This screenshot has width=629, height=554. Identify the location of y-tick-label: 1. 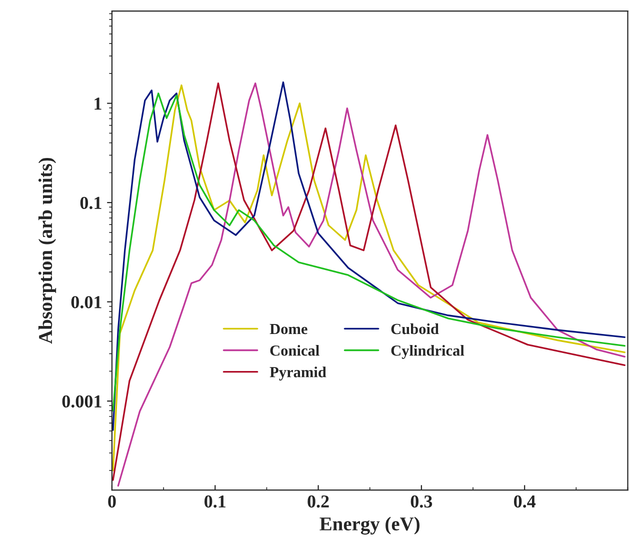
(98, 104).